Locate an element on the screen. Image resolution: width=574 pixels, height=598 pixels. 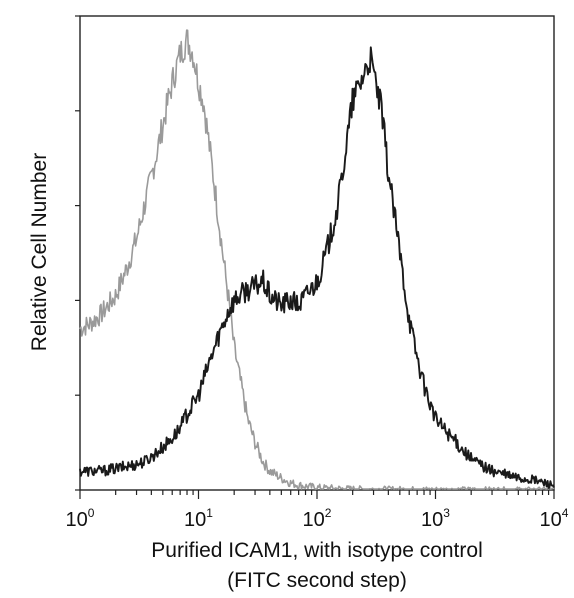
x-tick-label: 10² is located at coordinates (317, 518).